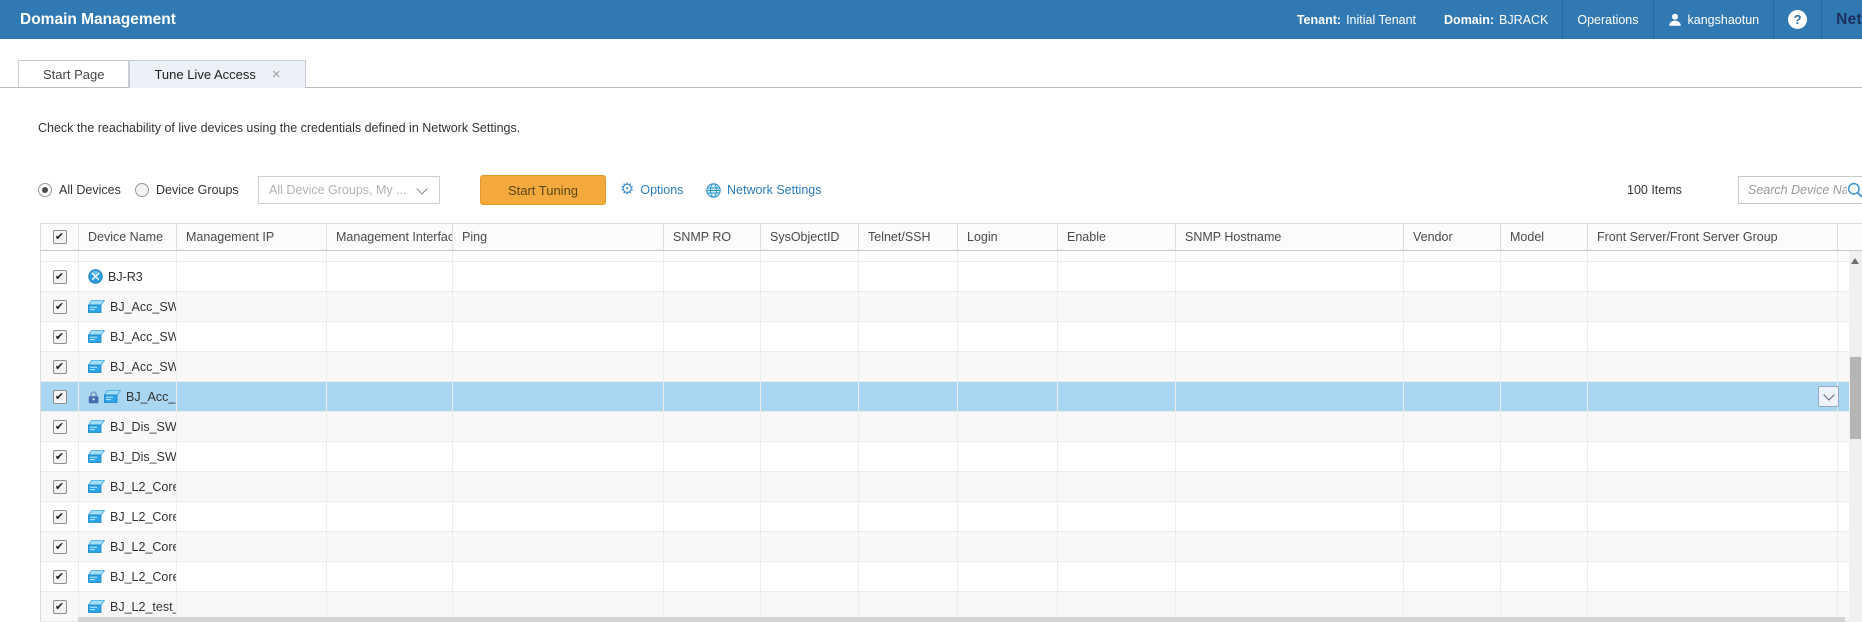  Describe the element at coordinates (1714, 19) in the screenshot. I see `user-menu: kangshaotun` at that location.